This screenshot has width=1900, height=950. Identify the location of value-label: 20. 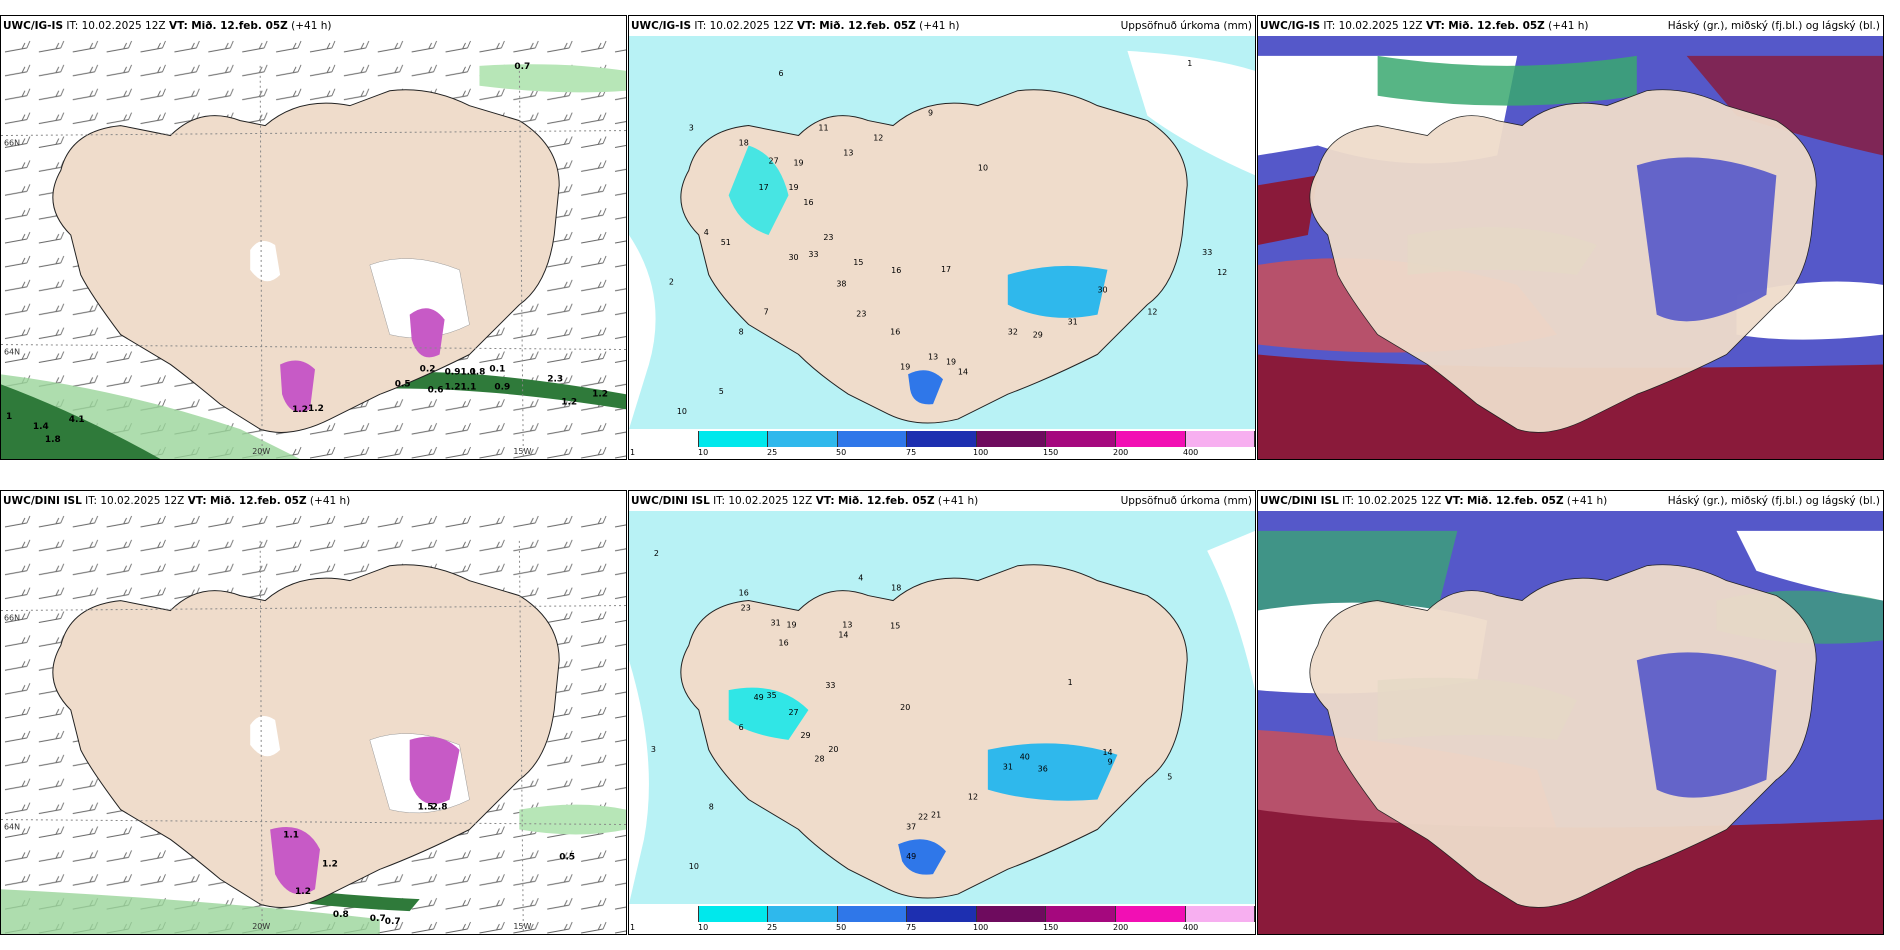
(905, 707).